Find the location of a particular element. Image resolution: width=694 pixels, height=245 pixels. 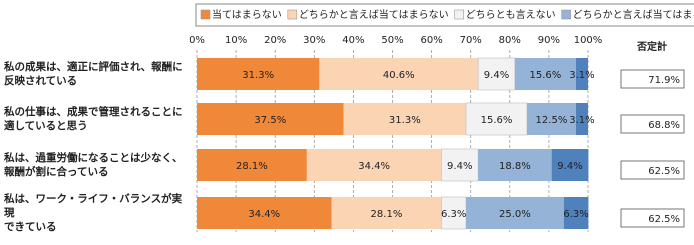

x-tick-label: 10% is located at coordinates (236, 40).